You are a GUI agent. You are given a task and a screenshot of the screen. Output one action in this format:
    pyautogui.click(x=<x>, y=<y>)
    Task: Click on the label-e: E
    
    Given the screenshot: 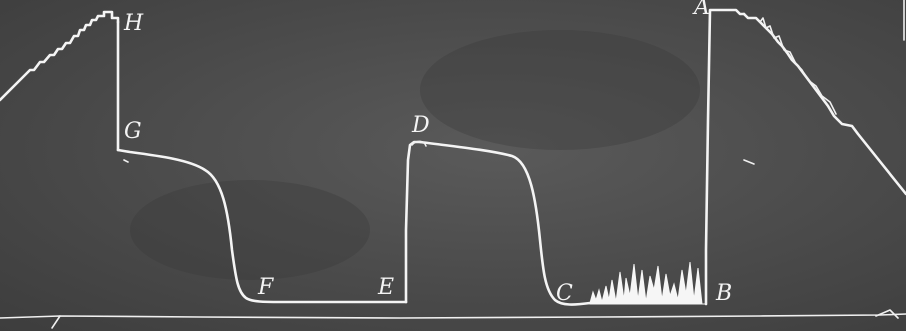 What is the action you would take?
    pyautogui.click(x=385, y=287)
    